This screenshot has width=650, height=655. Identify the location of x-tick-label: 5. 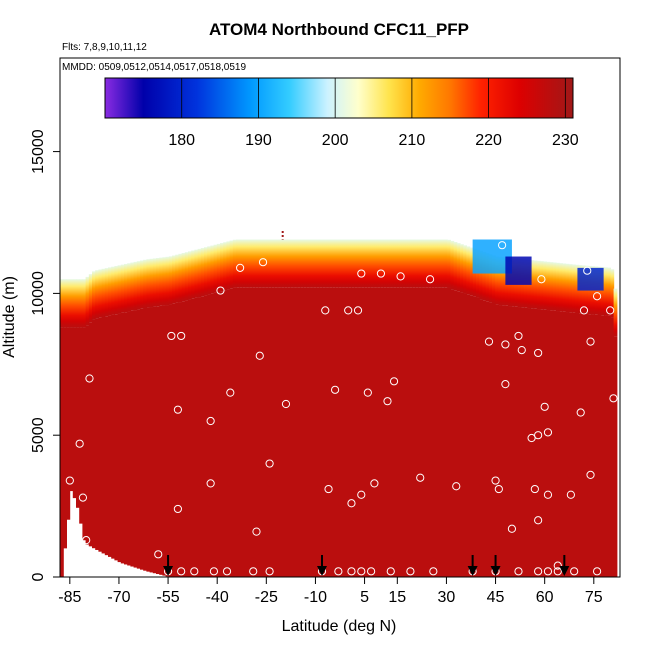
(364, 597).